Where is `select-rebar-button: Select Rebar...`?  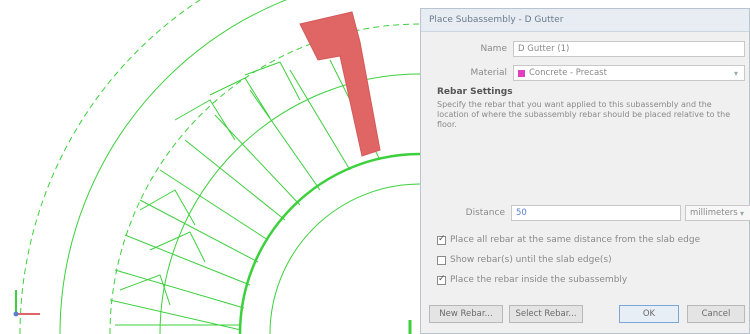
select-rebar-button: Select Rebar... is located at coordinates (546, 314).